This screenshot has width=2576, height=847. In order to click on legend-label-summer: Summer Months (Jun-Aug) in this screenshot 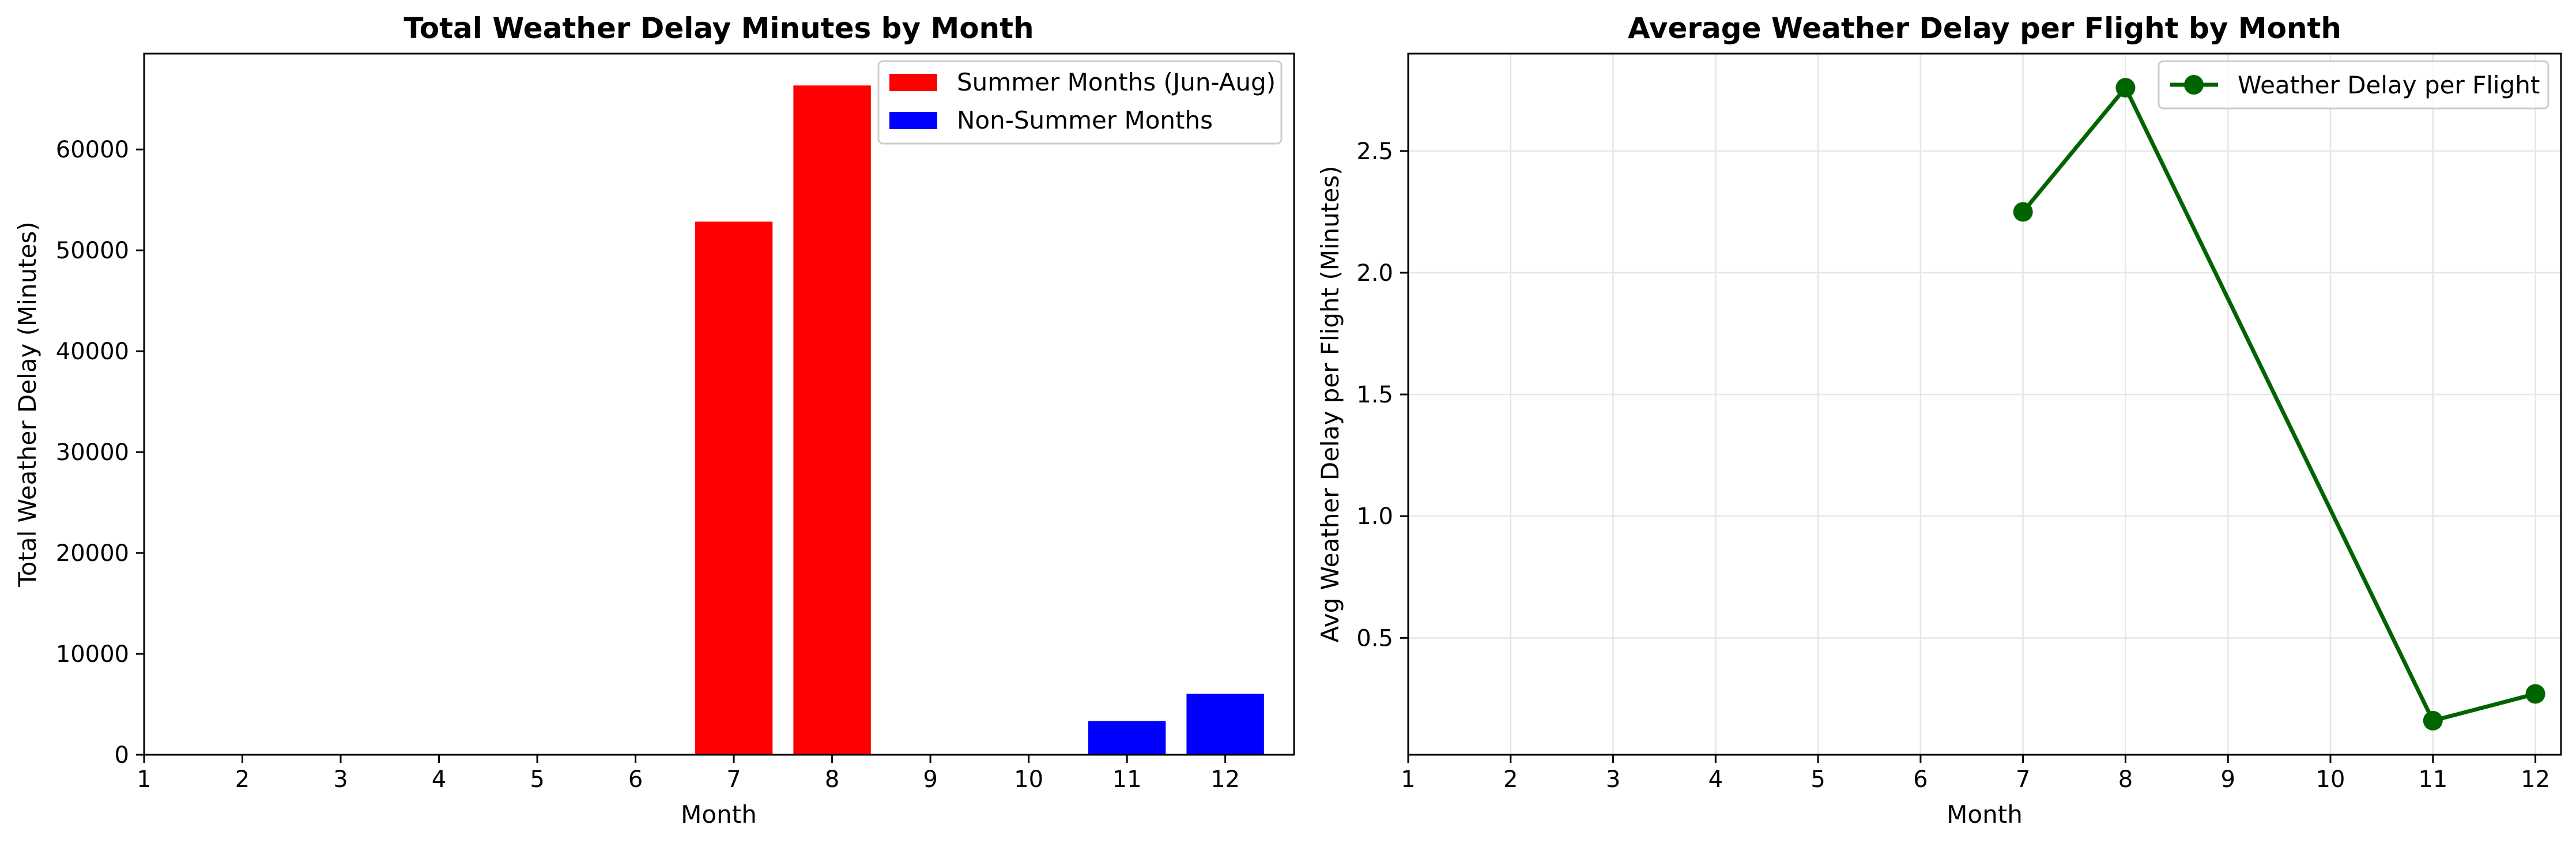, I will do `click(1116, 82)`.